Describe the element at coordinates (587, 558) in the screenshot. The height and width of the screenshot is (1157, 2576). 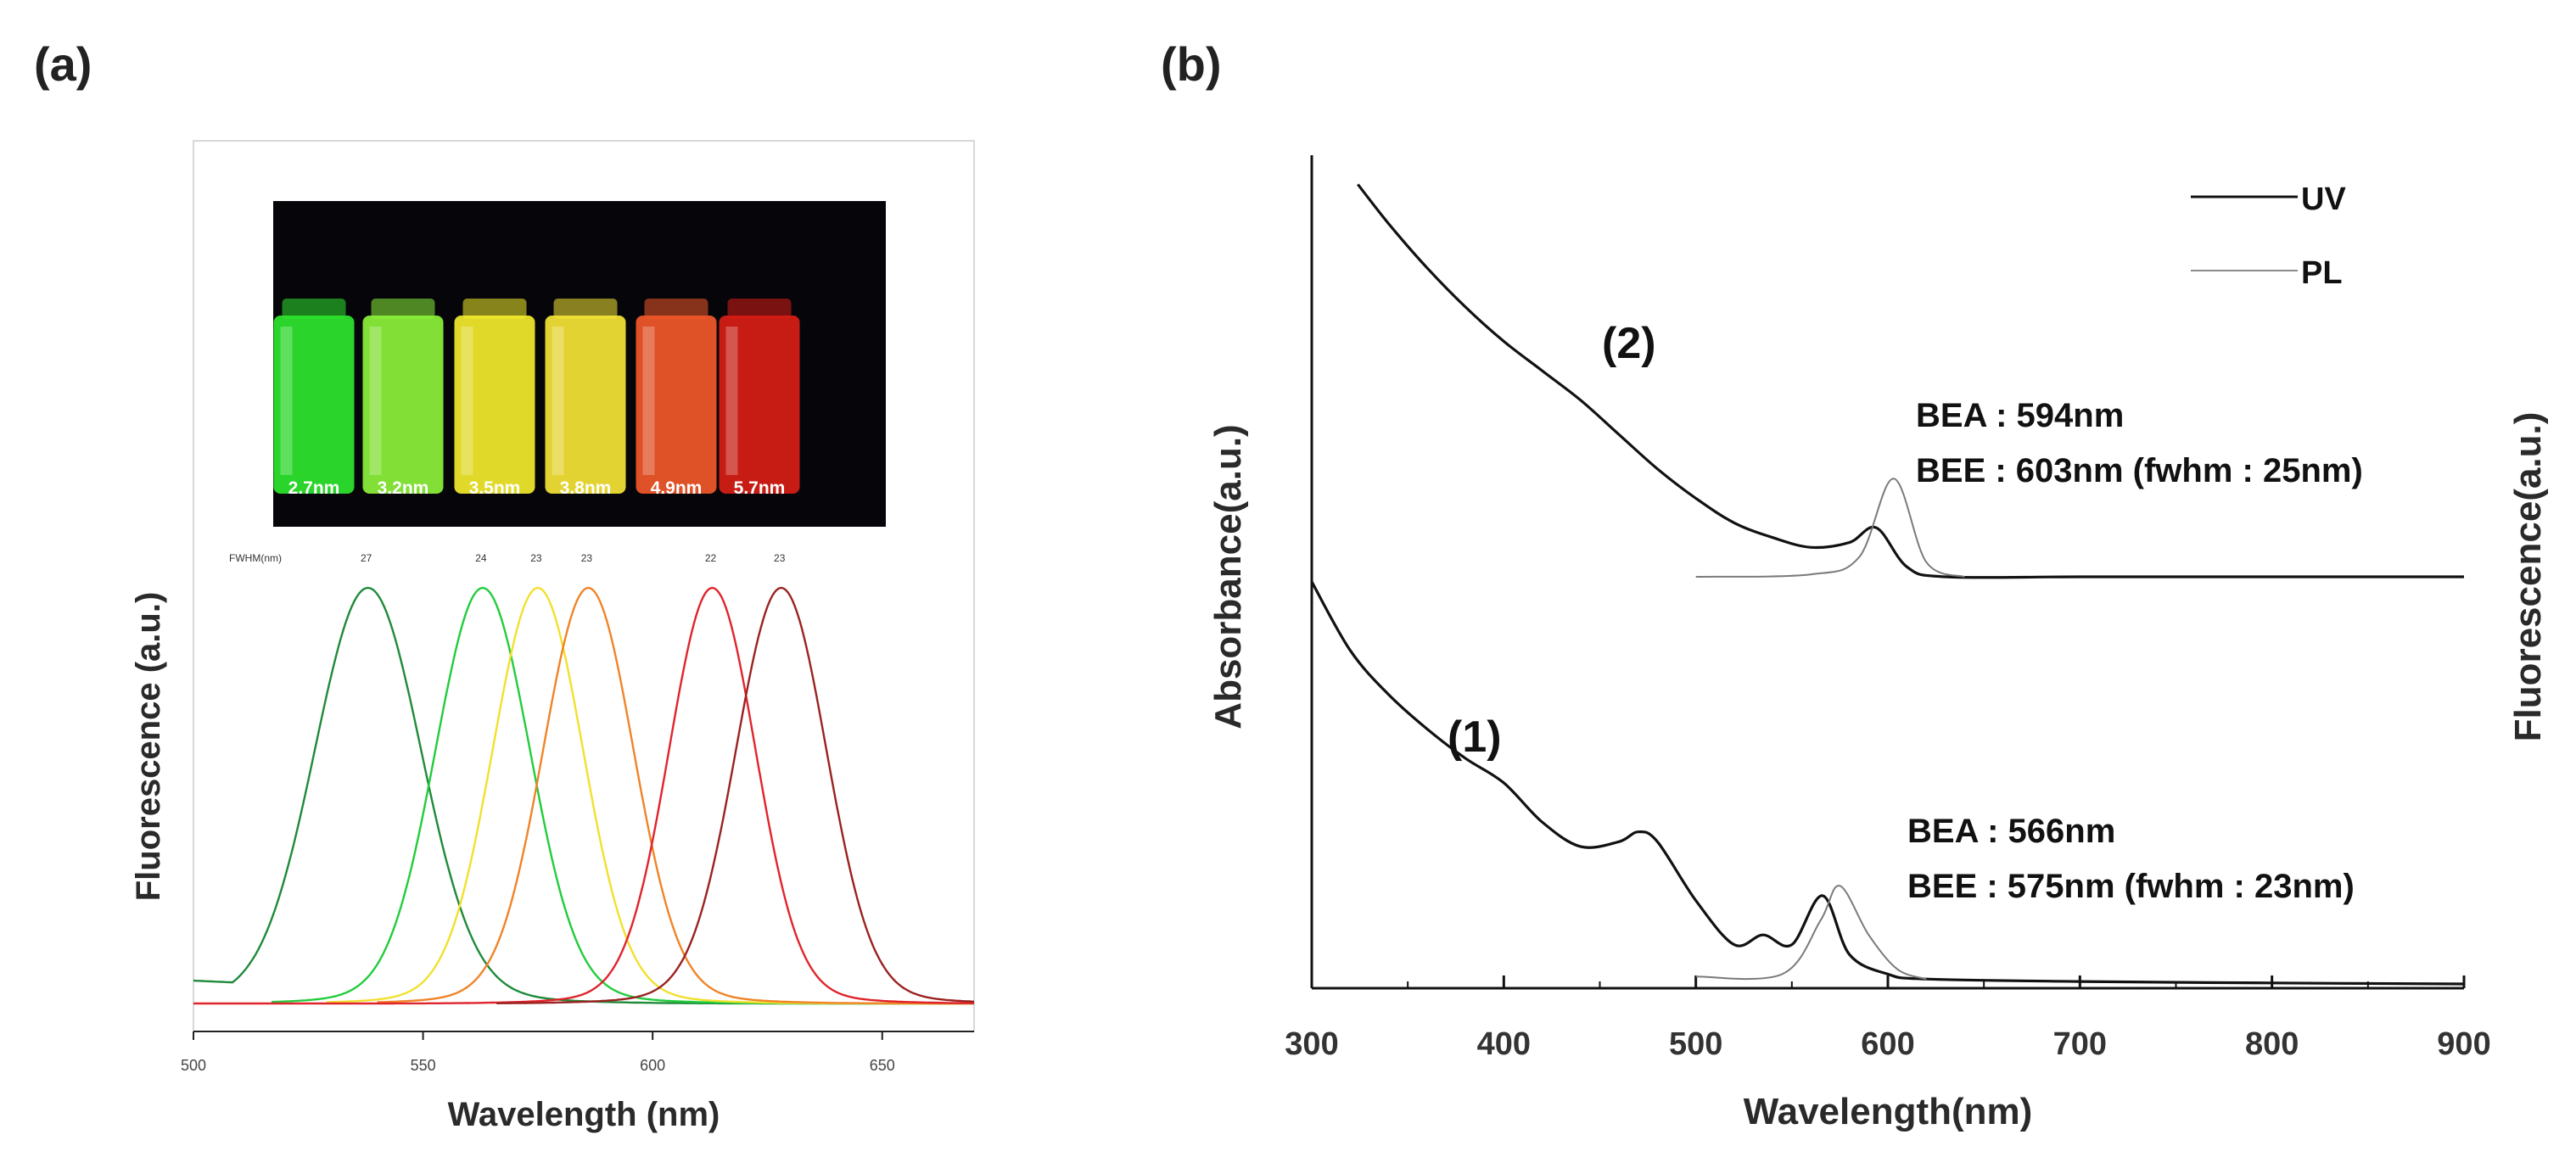
I see `fwhm-value-4: 23` at that location.